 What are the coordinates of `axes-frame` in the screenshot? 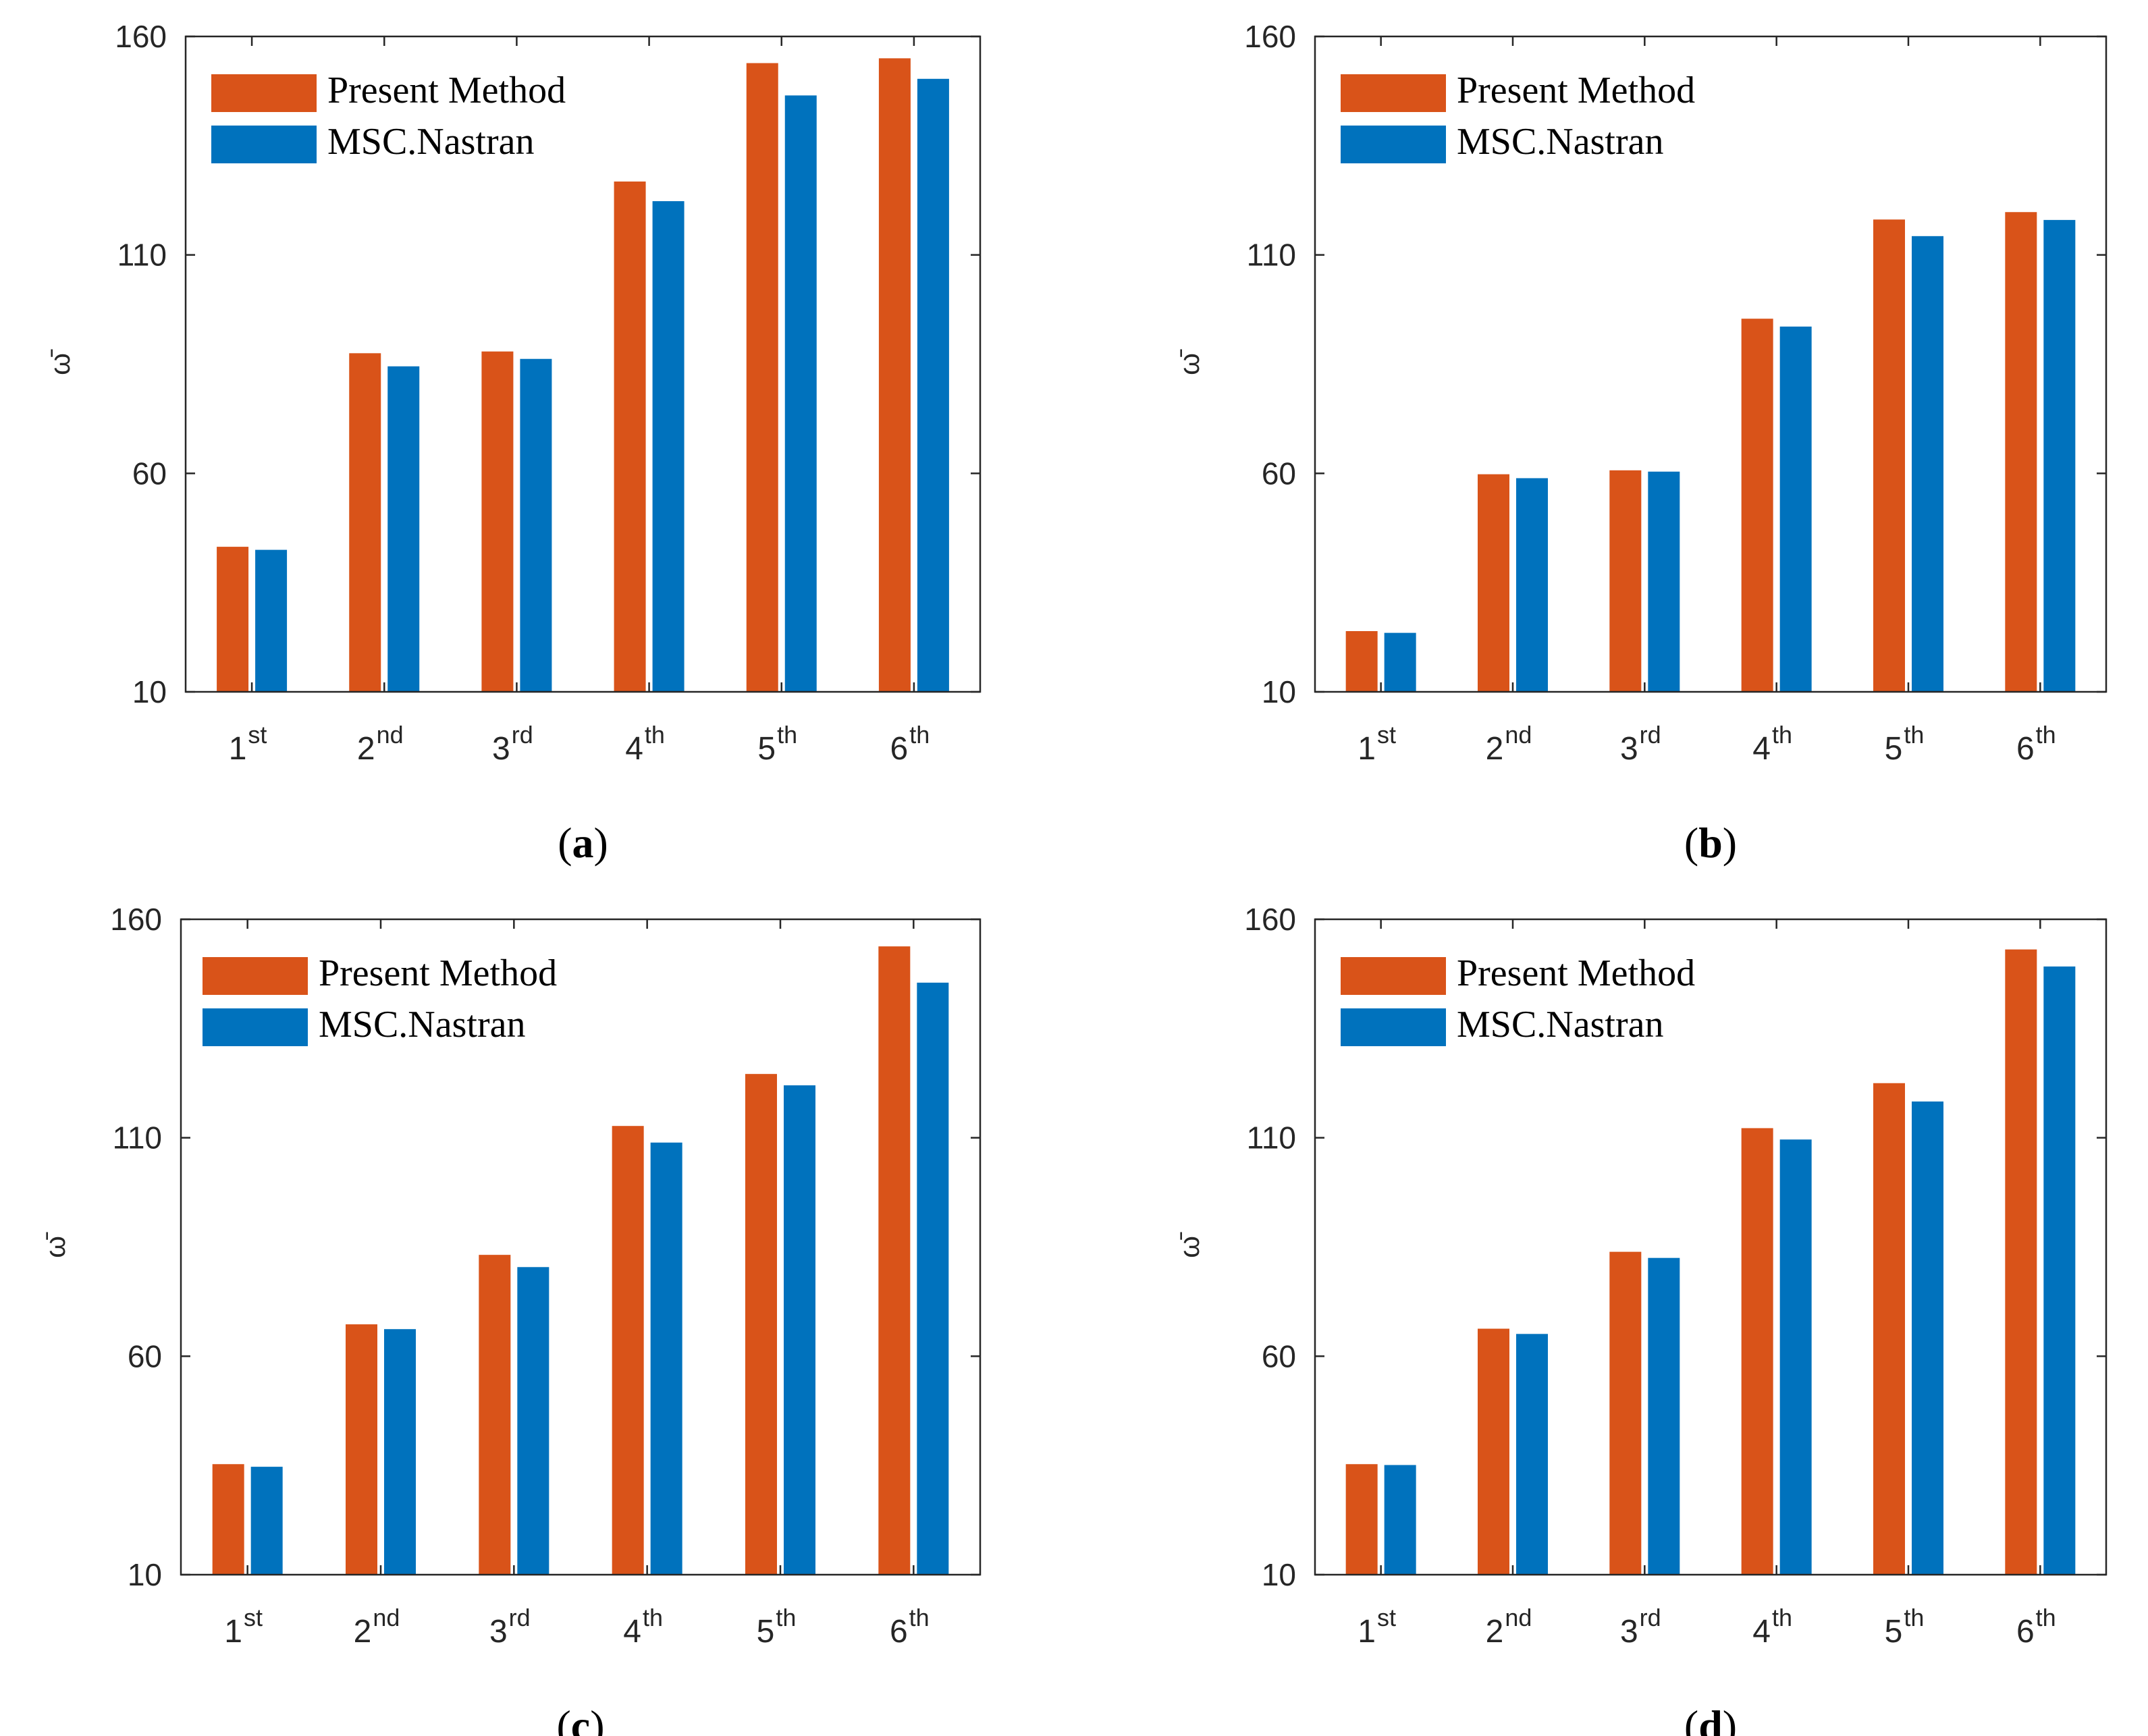 It's located at (1710, 1247).